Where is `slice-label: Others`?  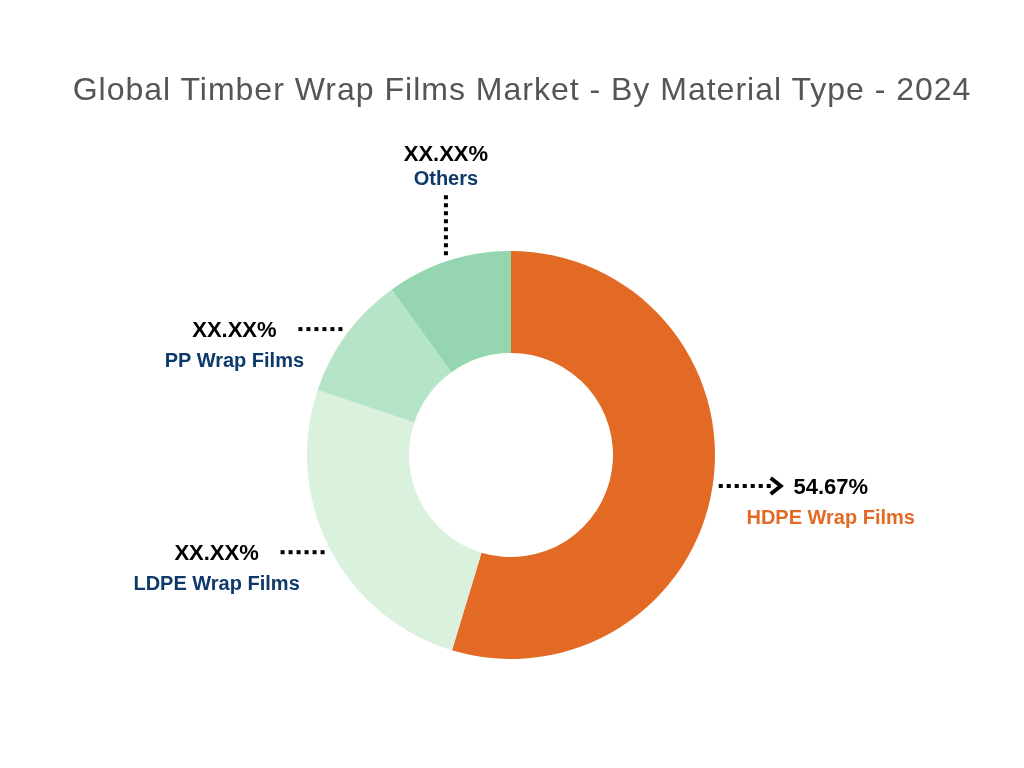 slice-label: Others is located at coordinates (446, 178).